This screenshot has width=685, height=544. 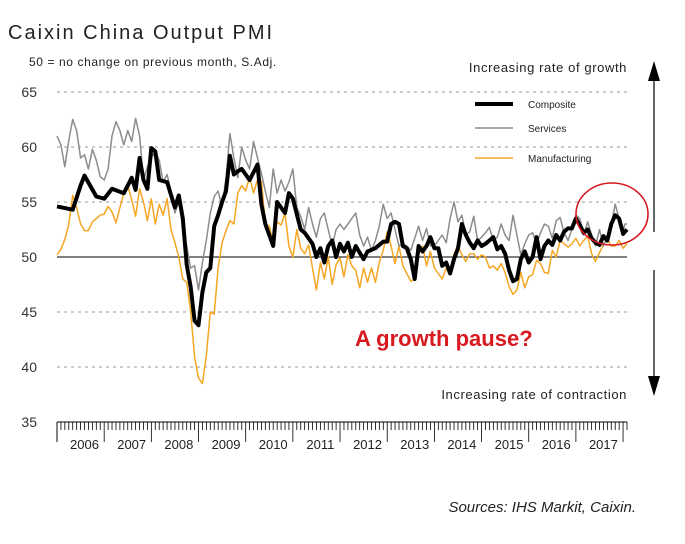 What do you see at coordinates (273, 444) in the screenshot?
I see `x-tick-label: 2010` at bounding box center [273, 444].